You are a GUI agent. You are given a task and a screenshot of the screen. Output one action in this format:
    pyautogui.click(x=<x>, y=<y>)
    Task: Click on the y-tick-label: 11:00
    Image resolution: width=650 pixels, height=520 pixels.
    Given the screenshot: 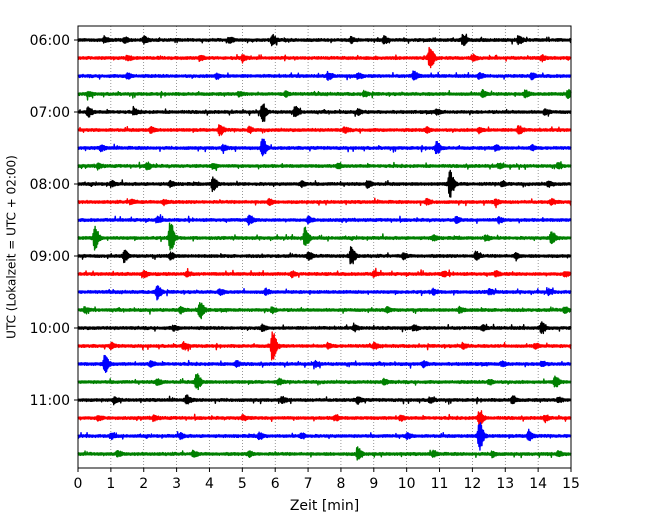 What is the action you would take?
    pyautogui.click(x=50, y=401)
    